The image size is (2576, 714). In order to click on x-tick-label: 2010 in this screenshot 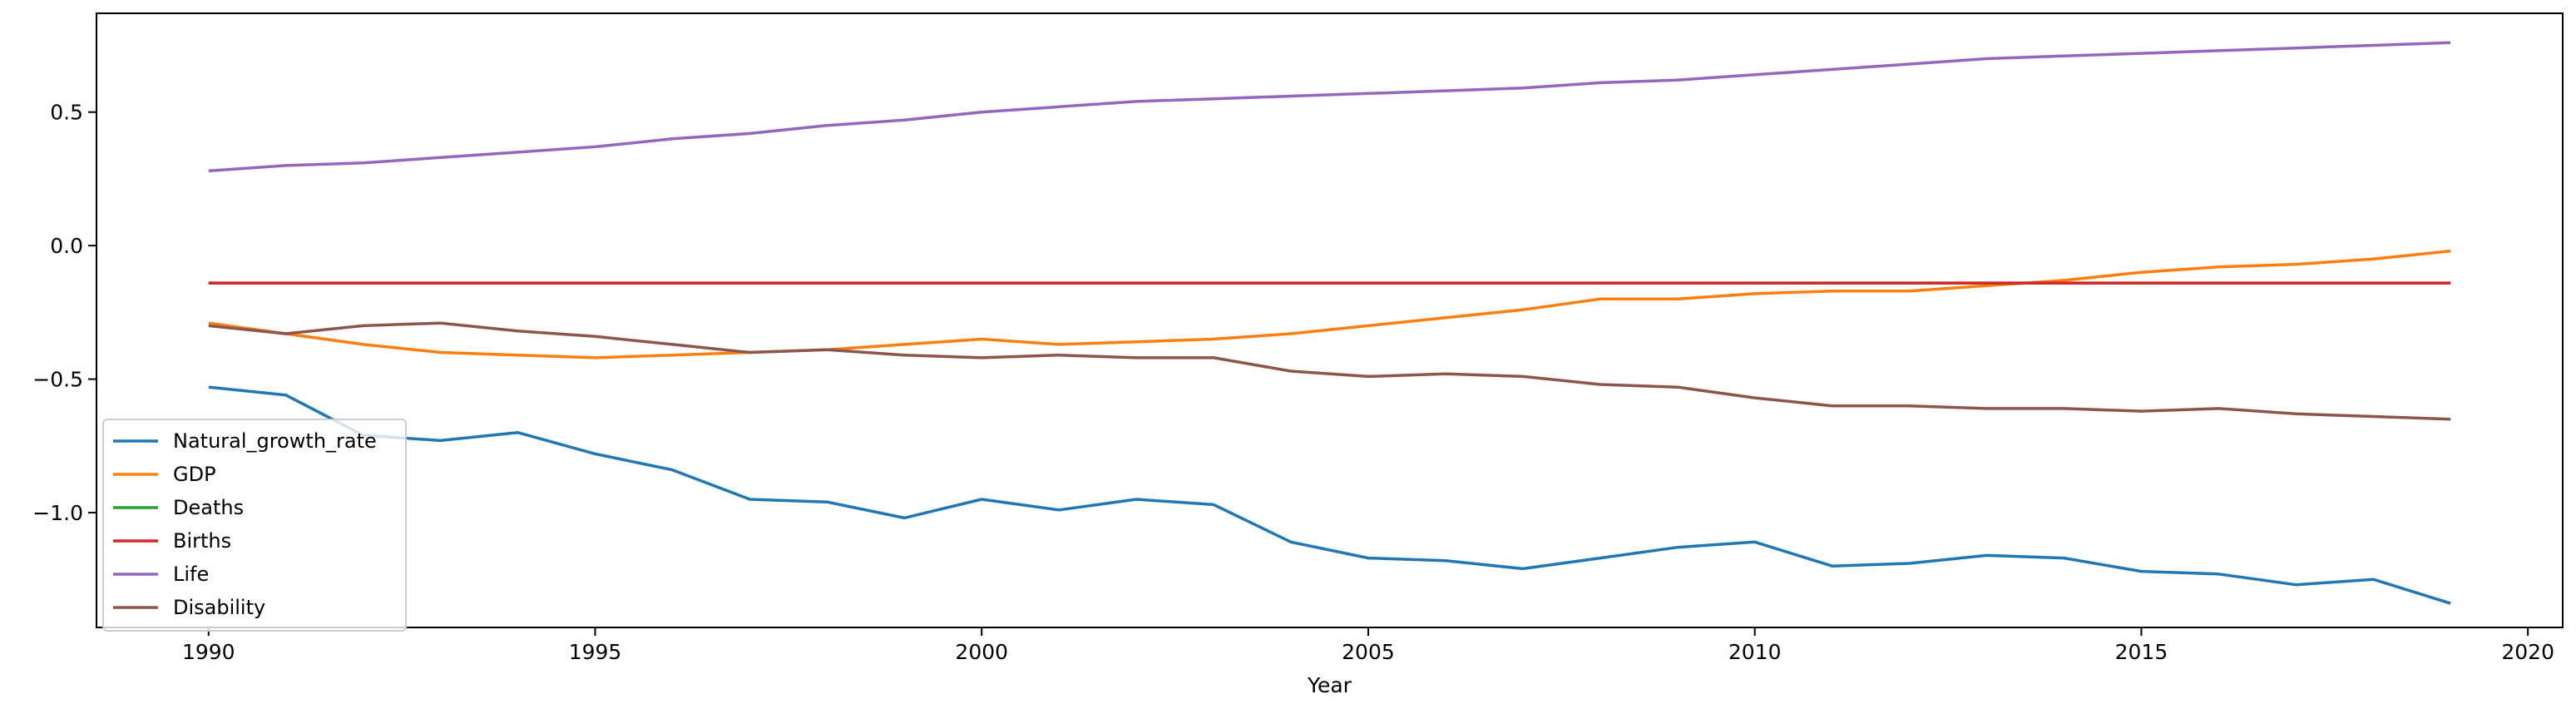, I will do `click(1755, 652)`.